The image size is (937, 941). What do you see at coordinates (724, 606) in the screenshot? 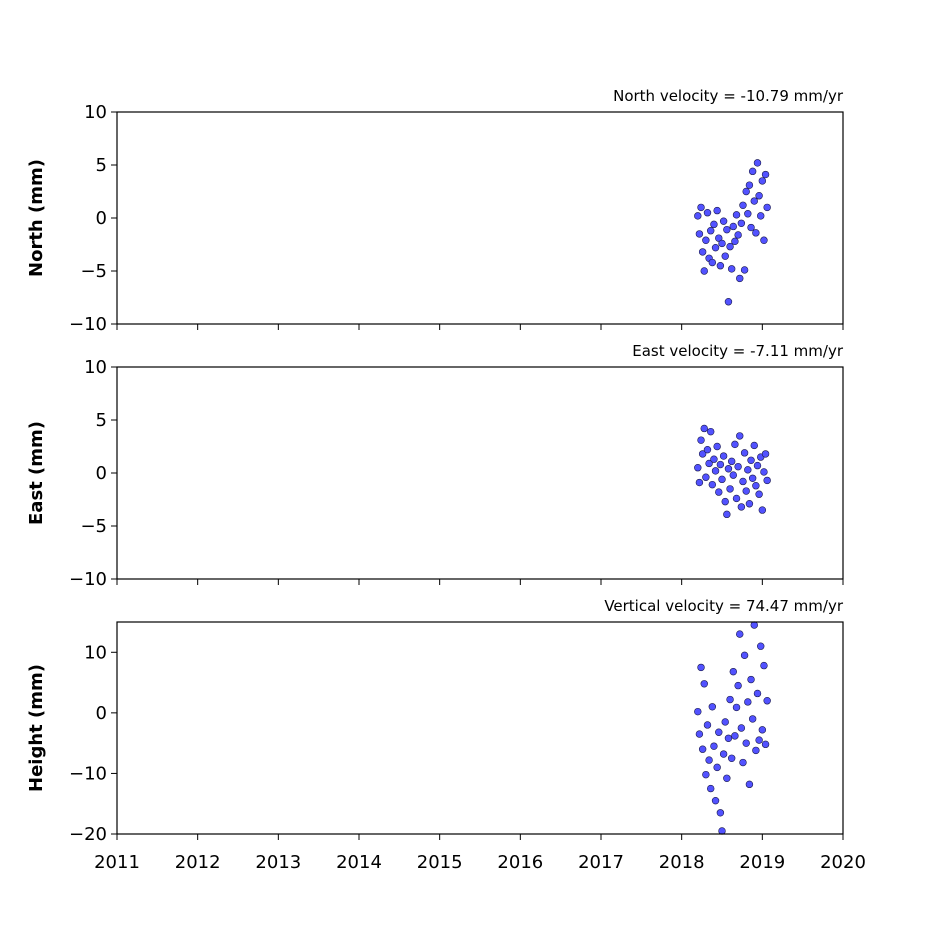
I see `subplot-title: Vertical velocity = 74.47 mm/yr` at bounding box center [724, 606].